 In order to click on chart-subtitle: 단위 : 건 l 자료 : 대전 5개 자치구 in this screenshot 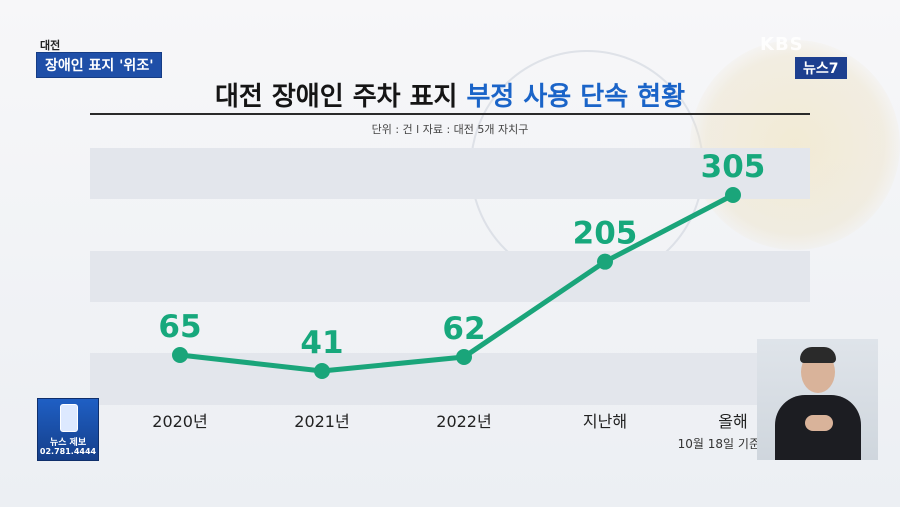, I will do `click(450, 129)`.